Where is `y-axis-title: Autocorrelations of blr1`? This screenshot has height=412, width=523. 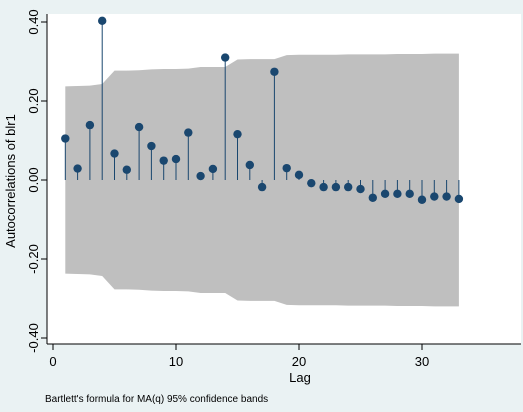 y-axis-title: Autocorrelations of blr1 is located at coordinates (10, 181).